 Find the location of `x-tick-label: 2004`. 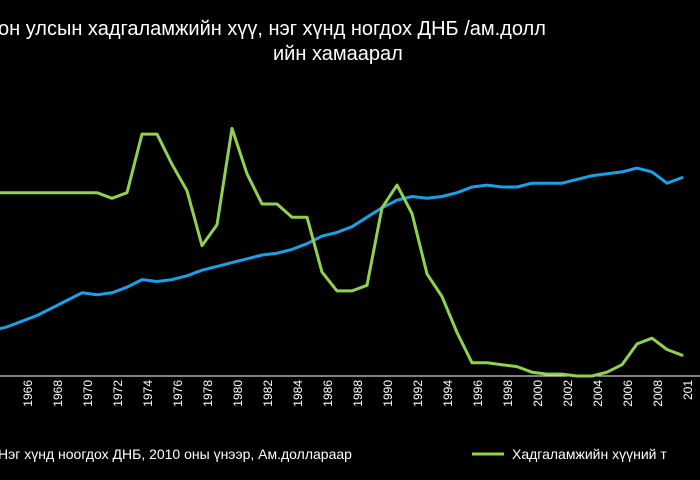

x-tick-label: 2004 is located at coordinates (598, 393).